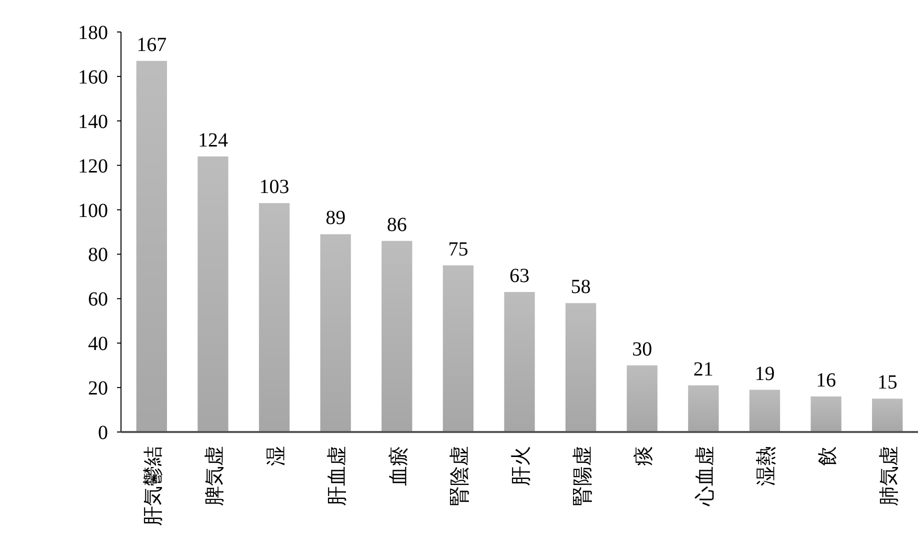 Image resolution: width=922 pixels, height=556 pixels. I want to click on y-tick-label: 160, so click(93, 77).